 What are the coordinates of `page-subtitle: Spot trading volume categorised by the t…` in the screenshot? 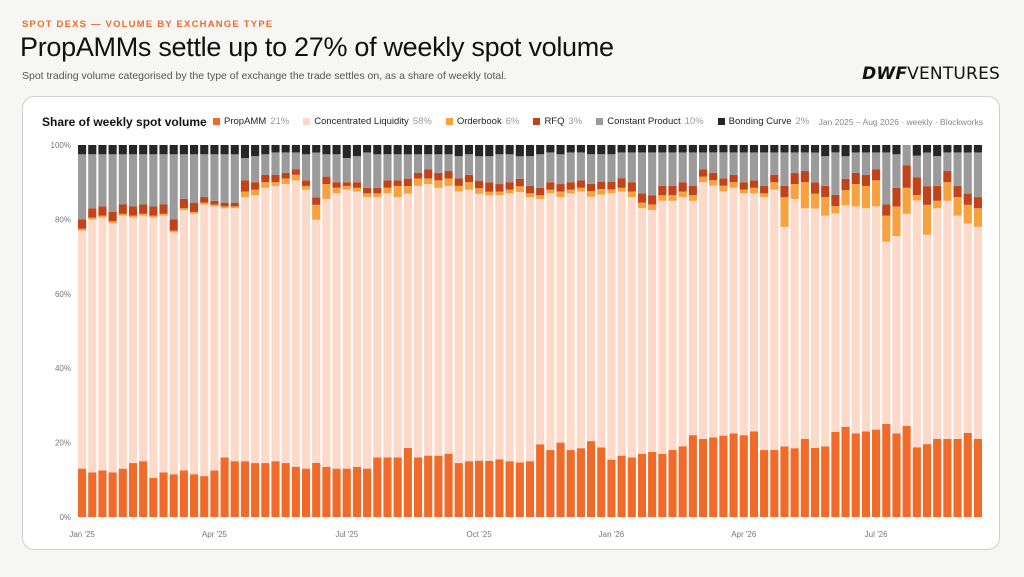 It's located at (264, 76).